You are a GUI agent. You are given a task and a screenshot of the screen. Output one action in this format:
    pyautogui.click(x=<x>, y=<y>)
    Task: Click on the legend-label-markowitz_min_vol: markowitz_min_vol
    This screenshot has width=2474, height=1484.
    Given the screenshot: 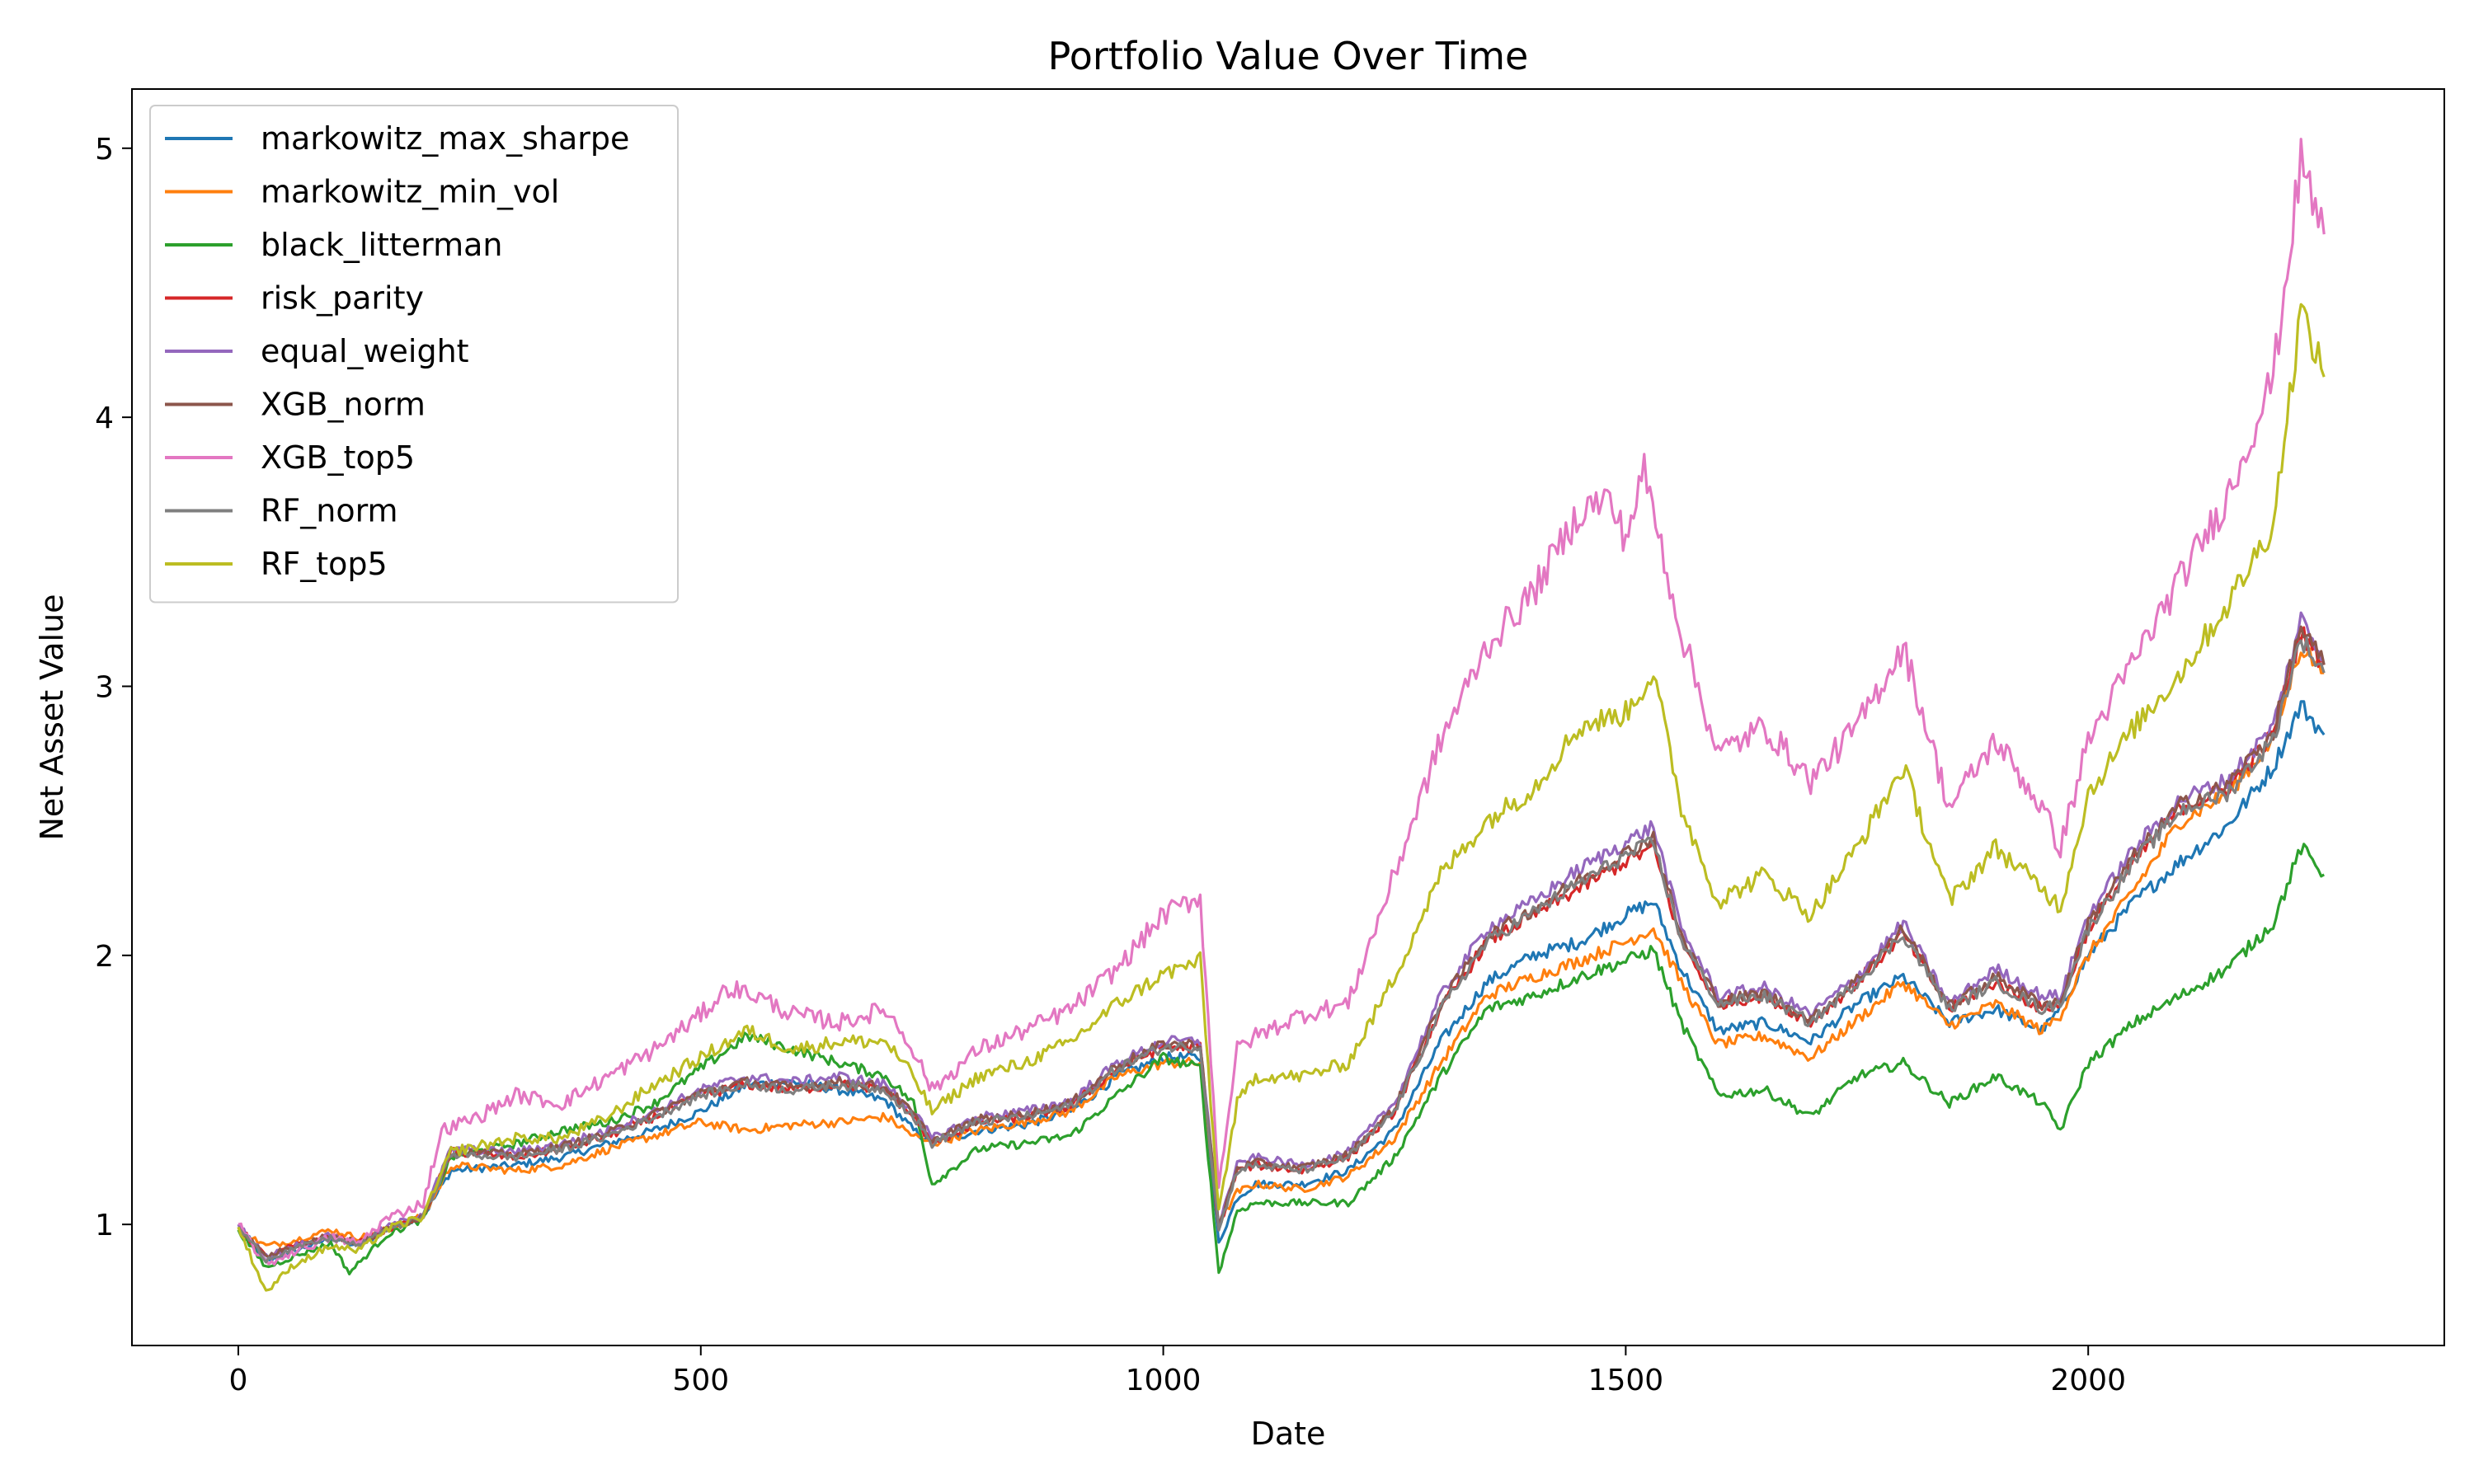 What is the action you would take?
    pyautogui.click(x=410, y=192)
    